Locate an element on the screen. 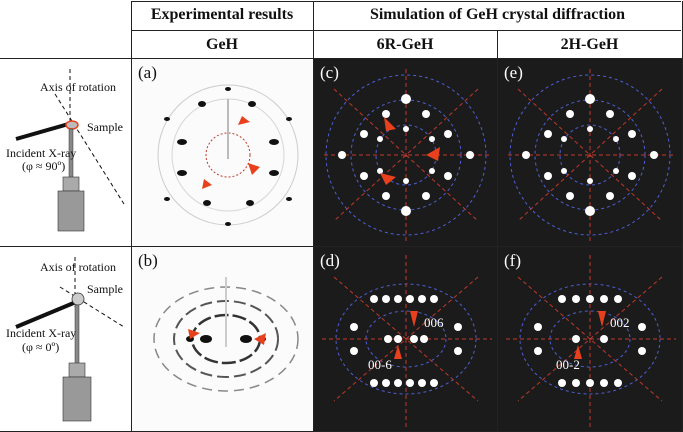 The height and width of the screenshot is (432, 683). index-label-002: 002 is located at coordinates (620, 322).